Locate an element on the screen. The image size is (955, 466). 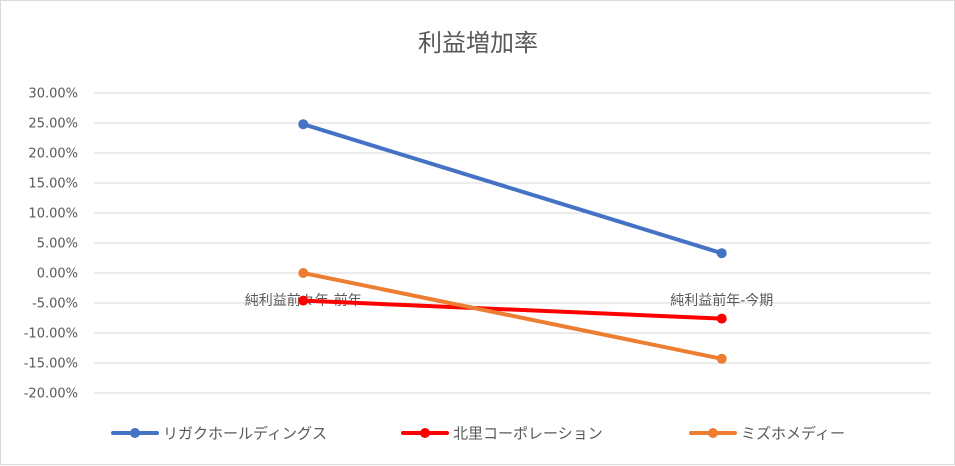
legend-label: 北里コーポレーション is located at coordinates (528, 434).